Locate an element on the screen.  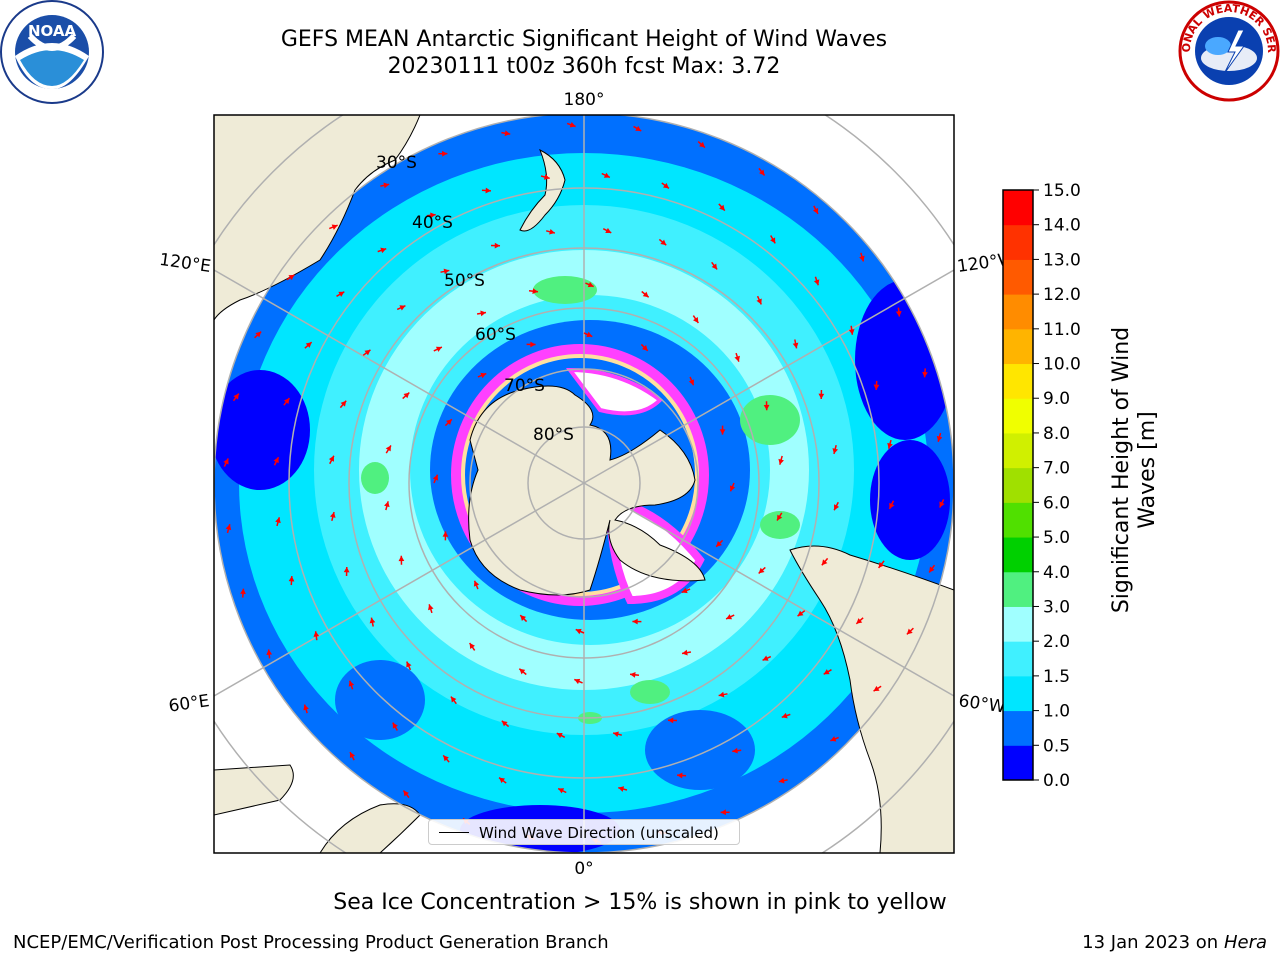
noaa-logo: NOAA is located at coordinates (52, 52).